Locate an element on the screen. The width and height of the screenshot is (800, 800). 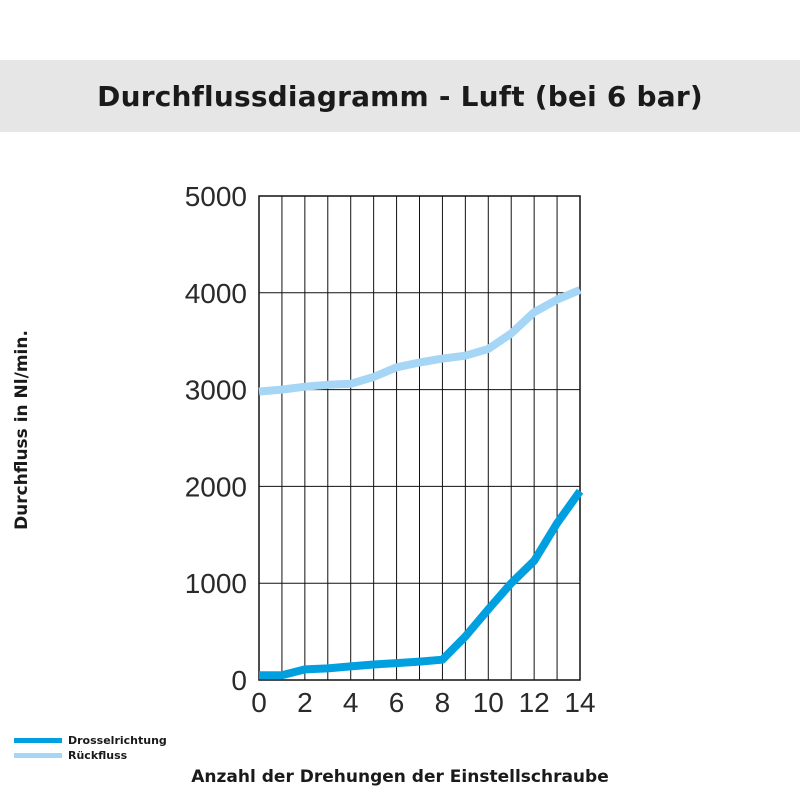
legend-swatch-rueckfluss is located at coordinates (38, 755).